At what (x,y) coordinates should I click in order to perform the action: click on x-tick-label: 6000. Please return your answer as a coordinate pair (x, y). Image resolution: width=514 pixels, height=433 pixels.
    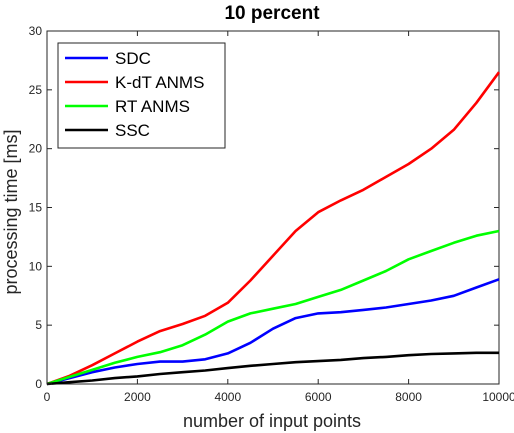
    Looking at the image, I should click on (318, 397).